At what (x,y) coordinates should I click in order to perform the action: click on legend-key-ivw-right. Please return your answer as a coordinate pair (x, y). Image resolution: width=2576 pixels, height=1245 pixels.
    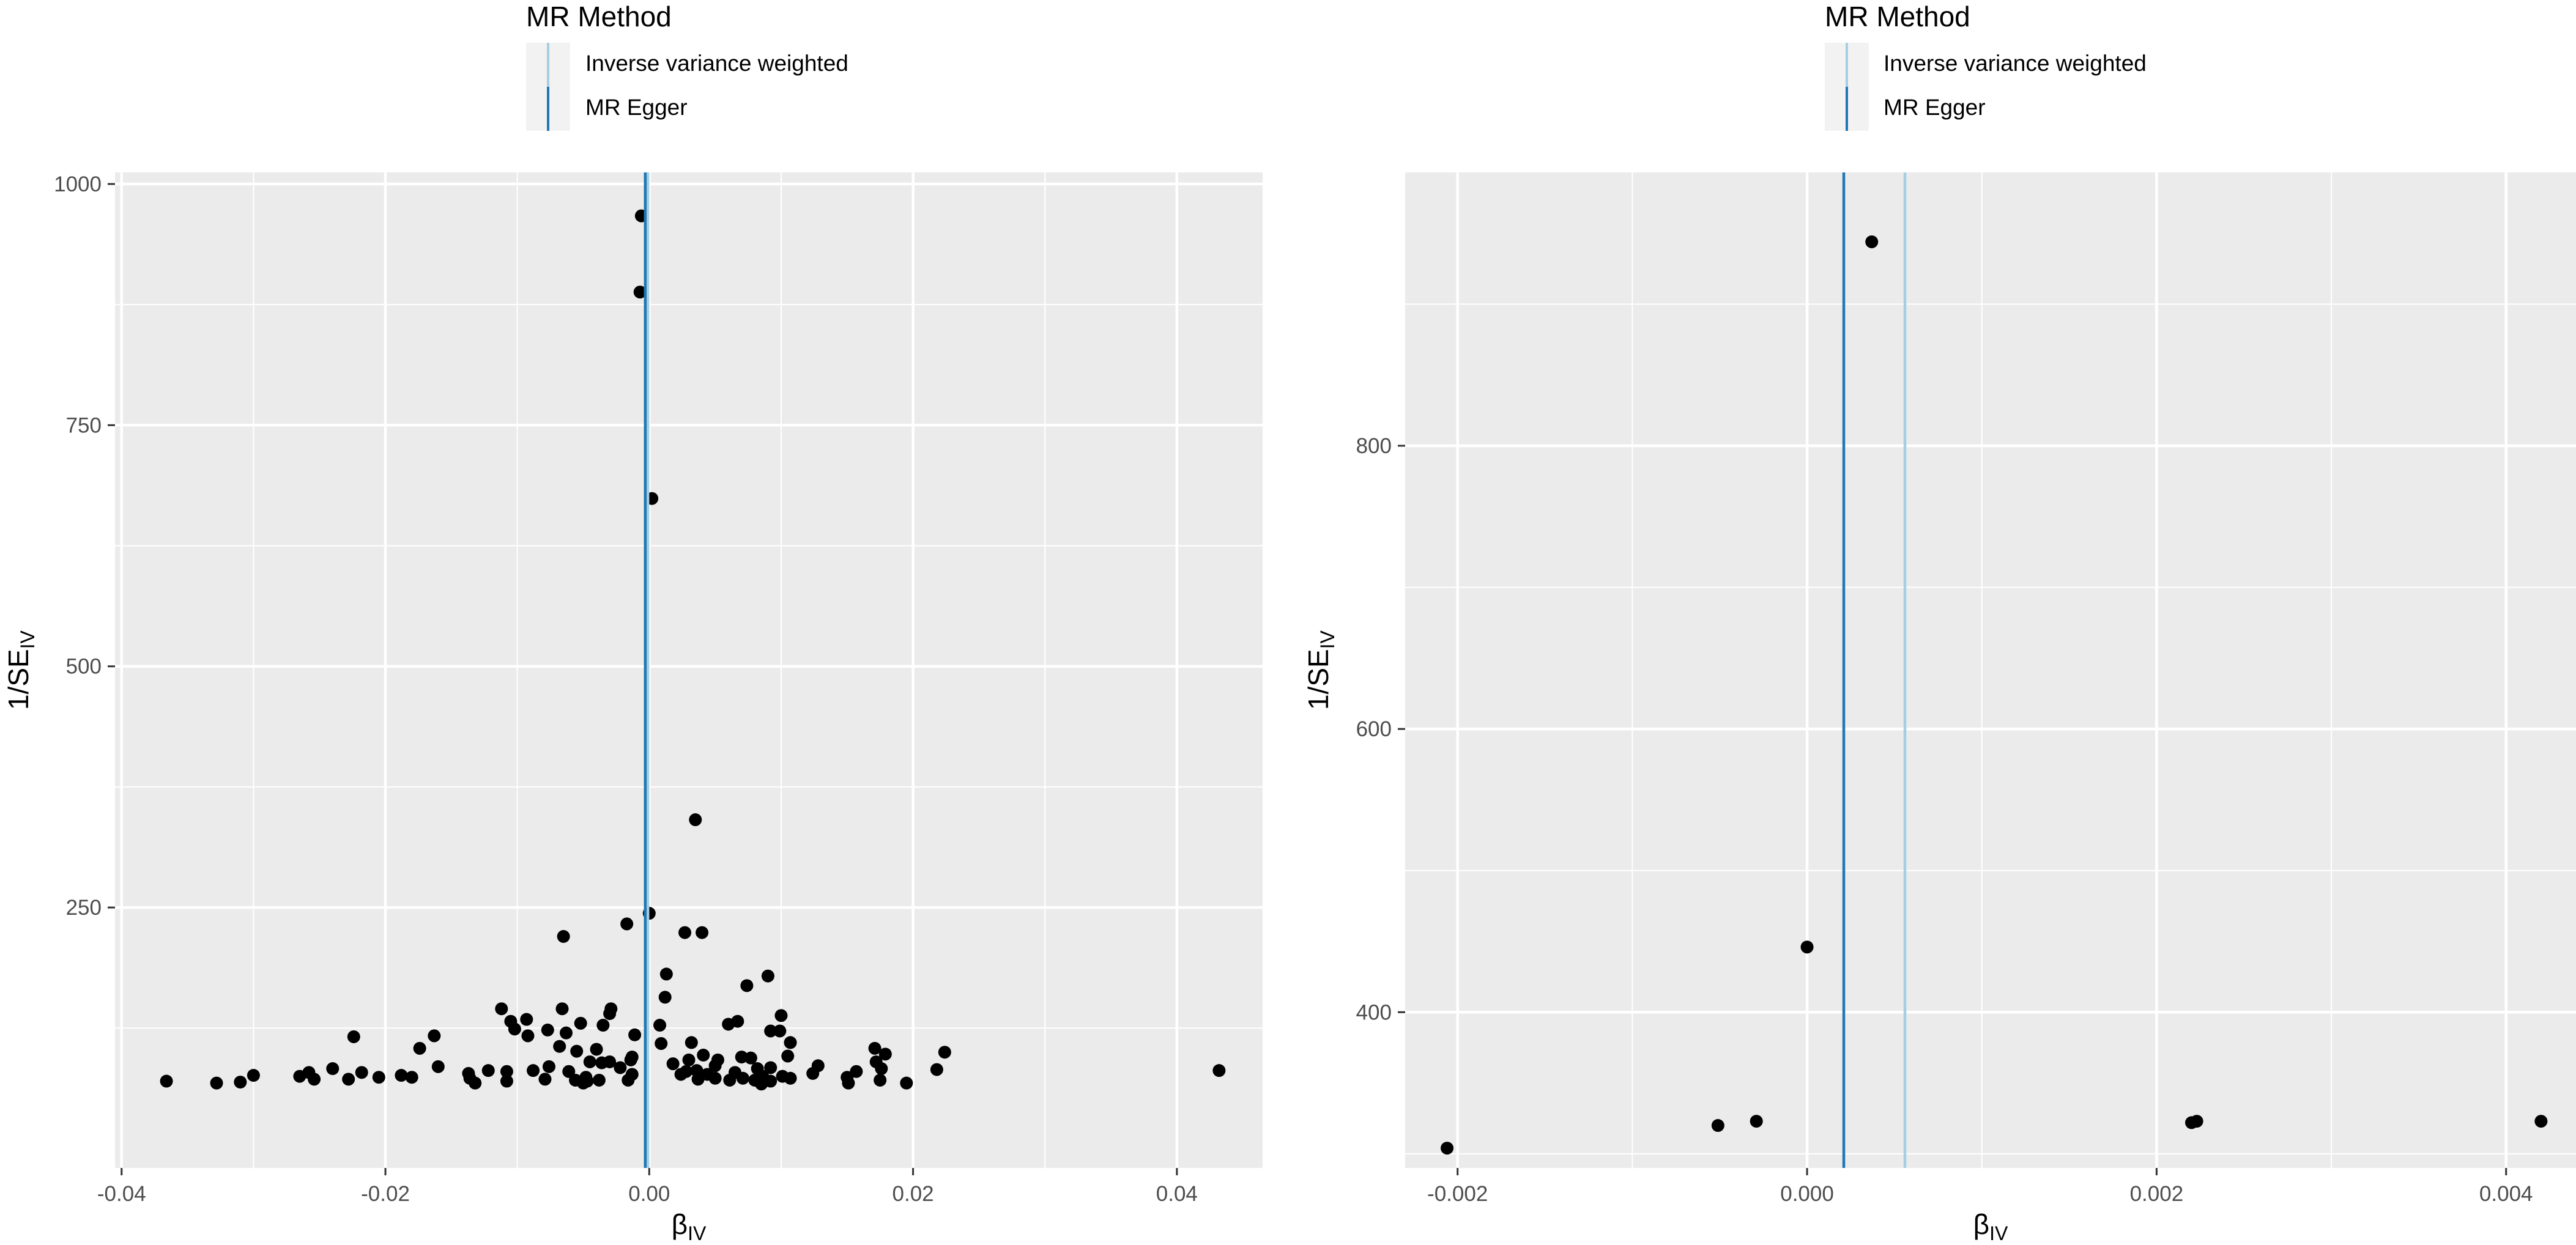
    Looking at the image, I should click on (1847, 65).